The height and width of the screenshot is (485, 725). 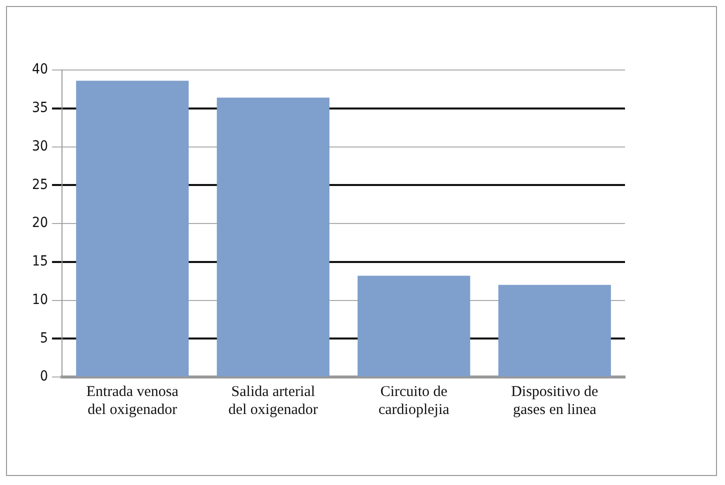 What do you see at coordinates (40, 300) in the screenshot?
I see `y-tick-label: 10` at bounding box center [40, 300].